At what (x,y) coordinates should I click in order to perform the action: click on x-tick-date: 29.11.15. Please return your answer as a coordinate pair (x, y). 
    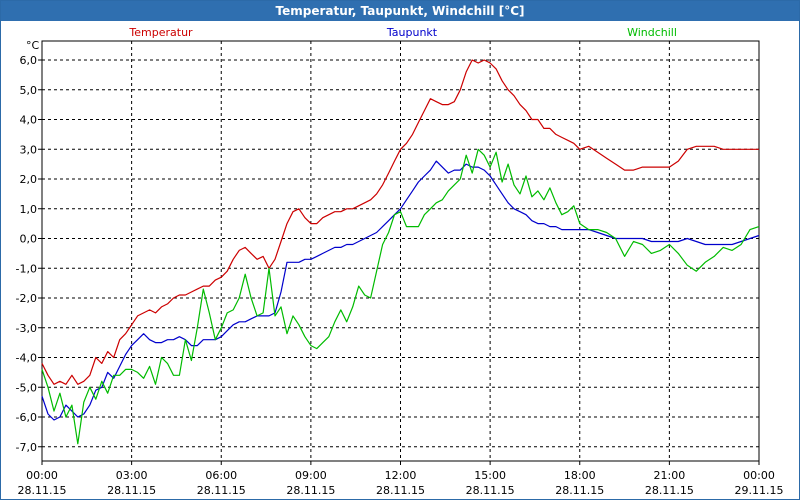
    Looking at the image, I should click on (759, 490).